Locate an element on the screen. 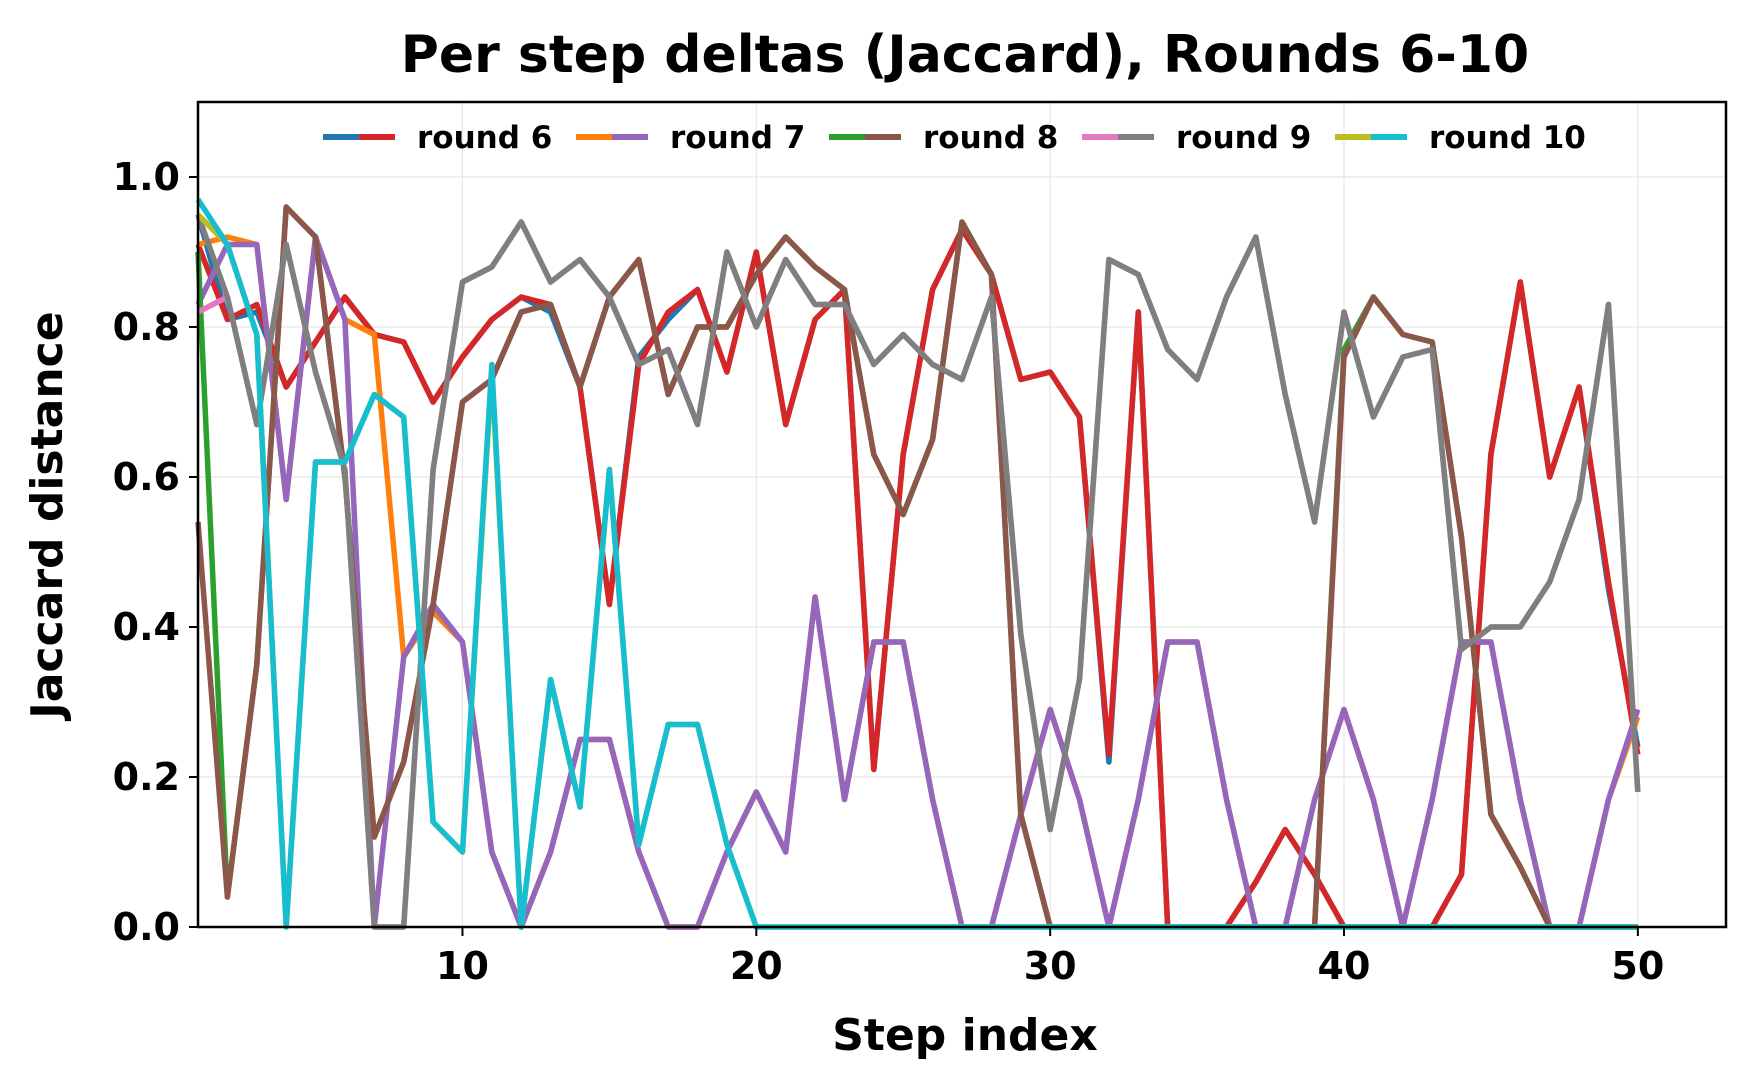 The image size is (1750, 1088). x-tick-label: 10 is located at coordinates (462, 966).